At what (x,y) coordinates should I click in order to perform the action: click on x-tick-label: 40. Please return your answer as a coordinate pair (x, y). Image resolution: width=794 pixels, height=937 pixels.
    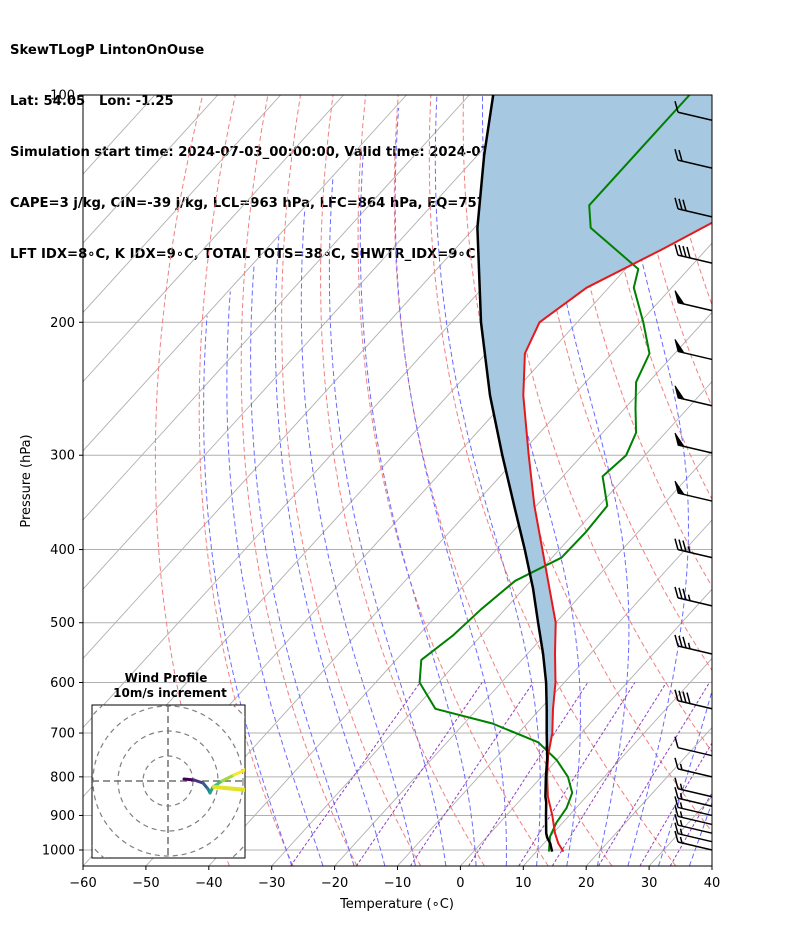
    Looking at the image, I should click on (712, 883).